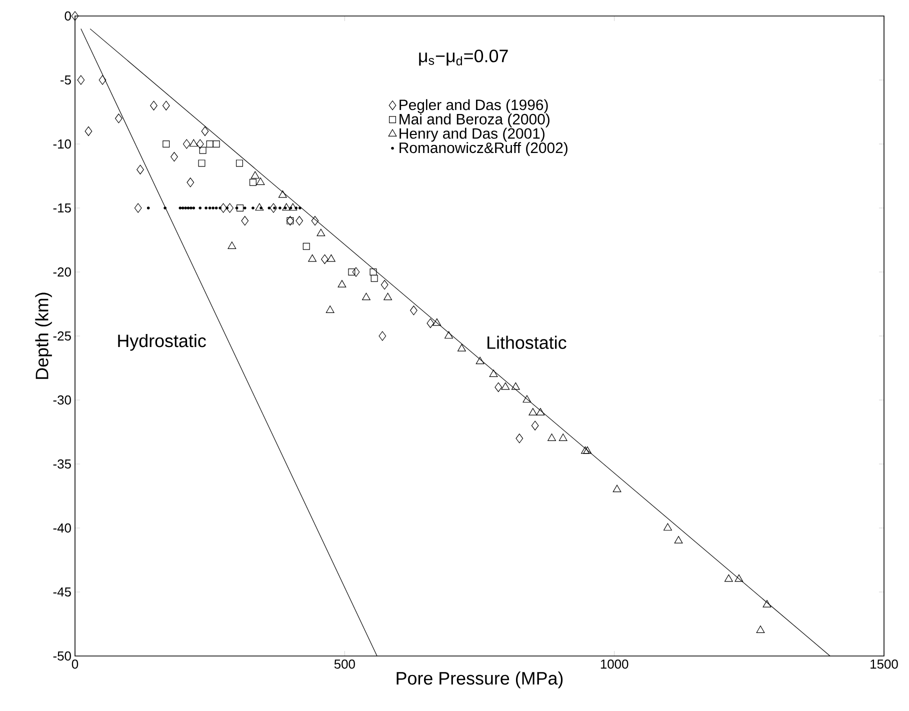  What do you see at coordinates (479, 680) in the screenshot?
I see `x-axis-title: Pore Pressure (MPa)` at bounding box center [479, 680].